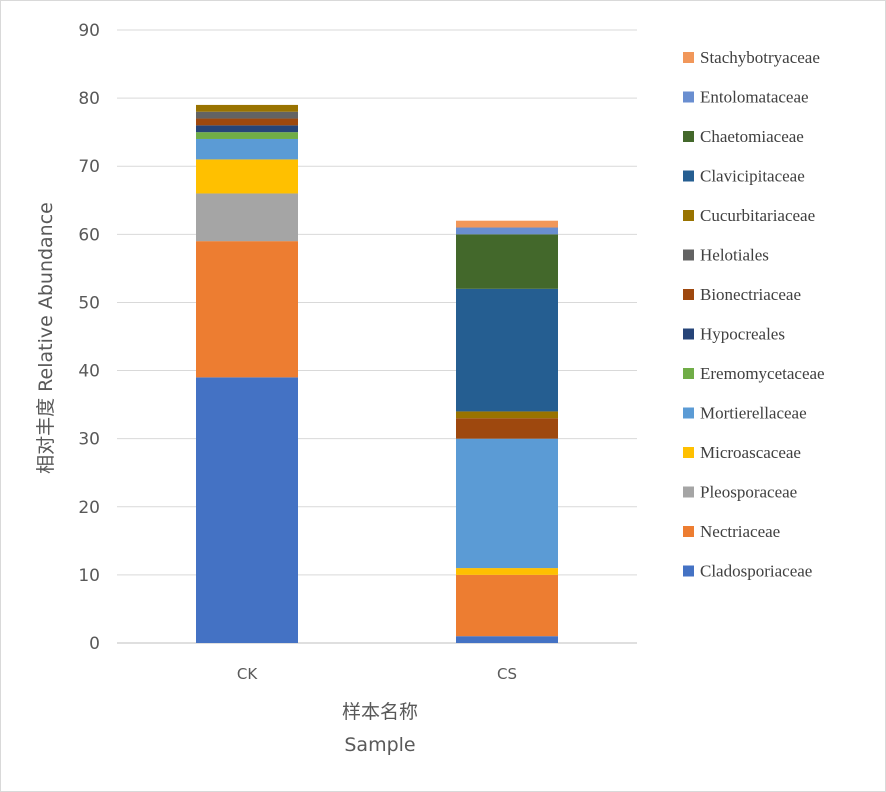 The height and width of the screenshot is (792, 886). What do you see at coordinates (734, 255) in the screenshot?
I see `legend-label: Helotiales` at bounding box center [734, 255].